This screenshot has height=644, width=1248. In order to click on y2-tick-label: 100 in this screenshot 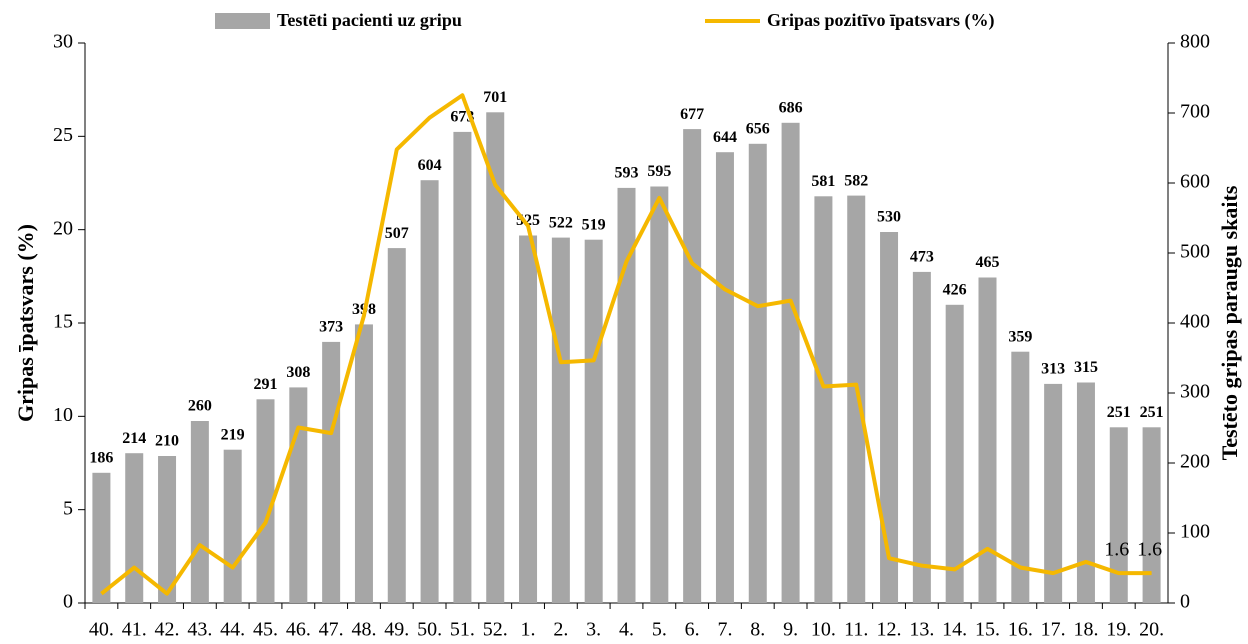, I will do `click(1195, 532)`.